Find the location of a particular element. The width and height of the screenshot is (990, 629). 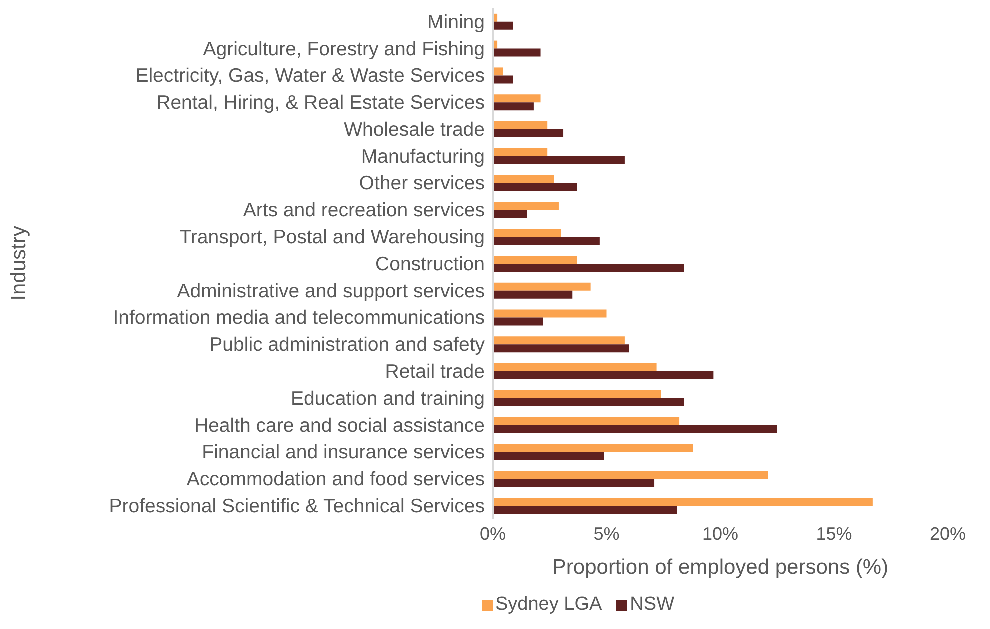

y-tick-label: Arts and recreation services is located at coordinates (364, 211).